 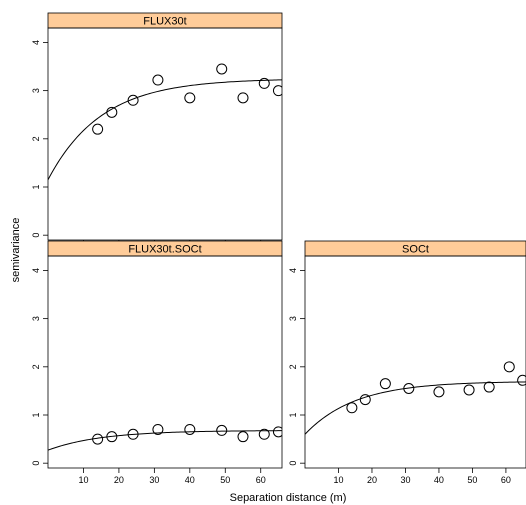 I want to click on panel-title: FLUX30t.SOCt, so click(x=164, y=250).